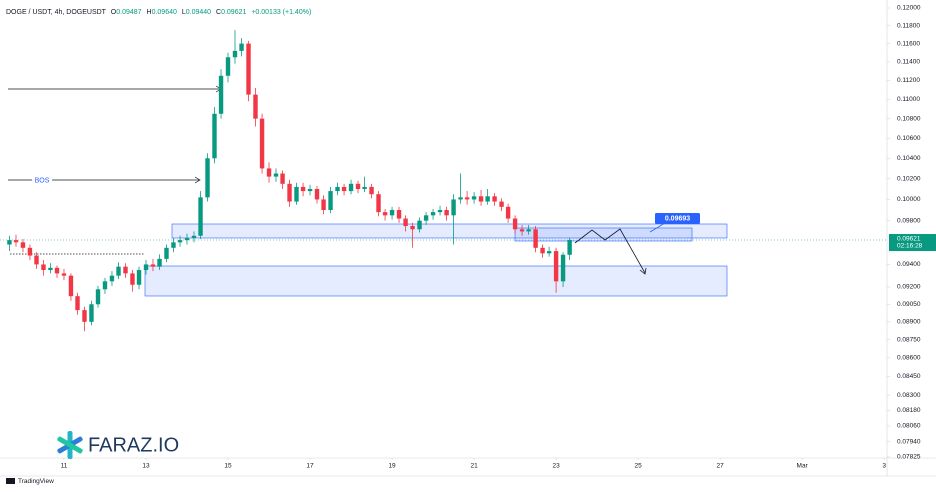  Describe the element at coordinates (128, 12) in the screenshot. I see `ohlc-value: 0.09487` at that location.